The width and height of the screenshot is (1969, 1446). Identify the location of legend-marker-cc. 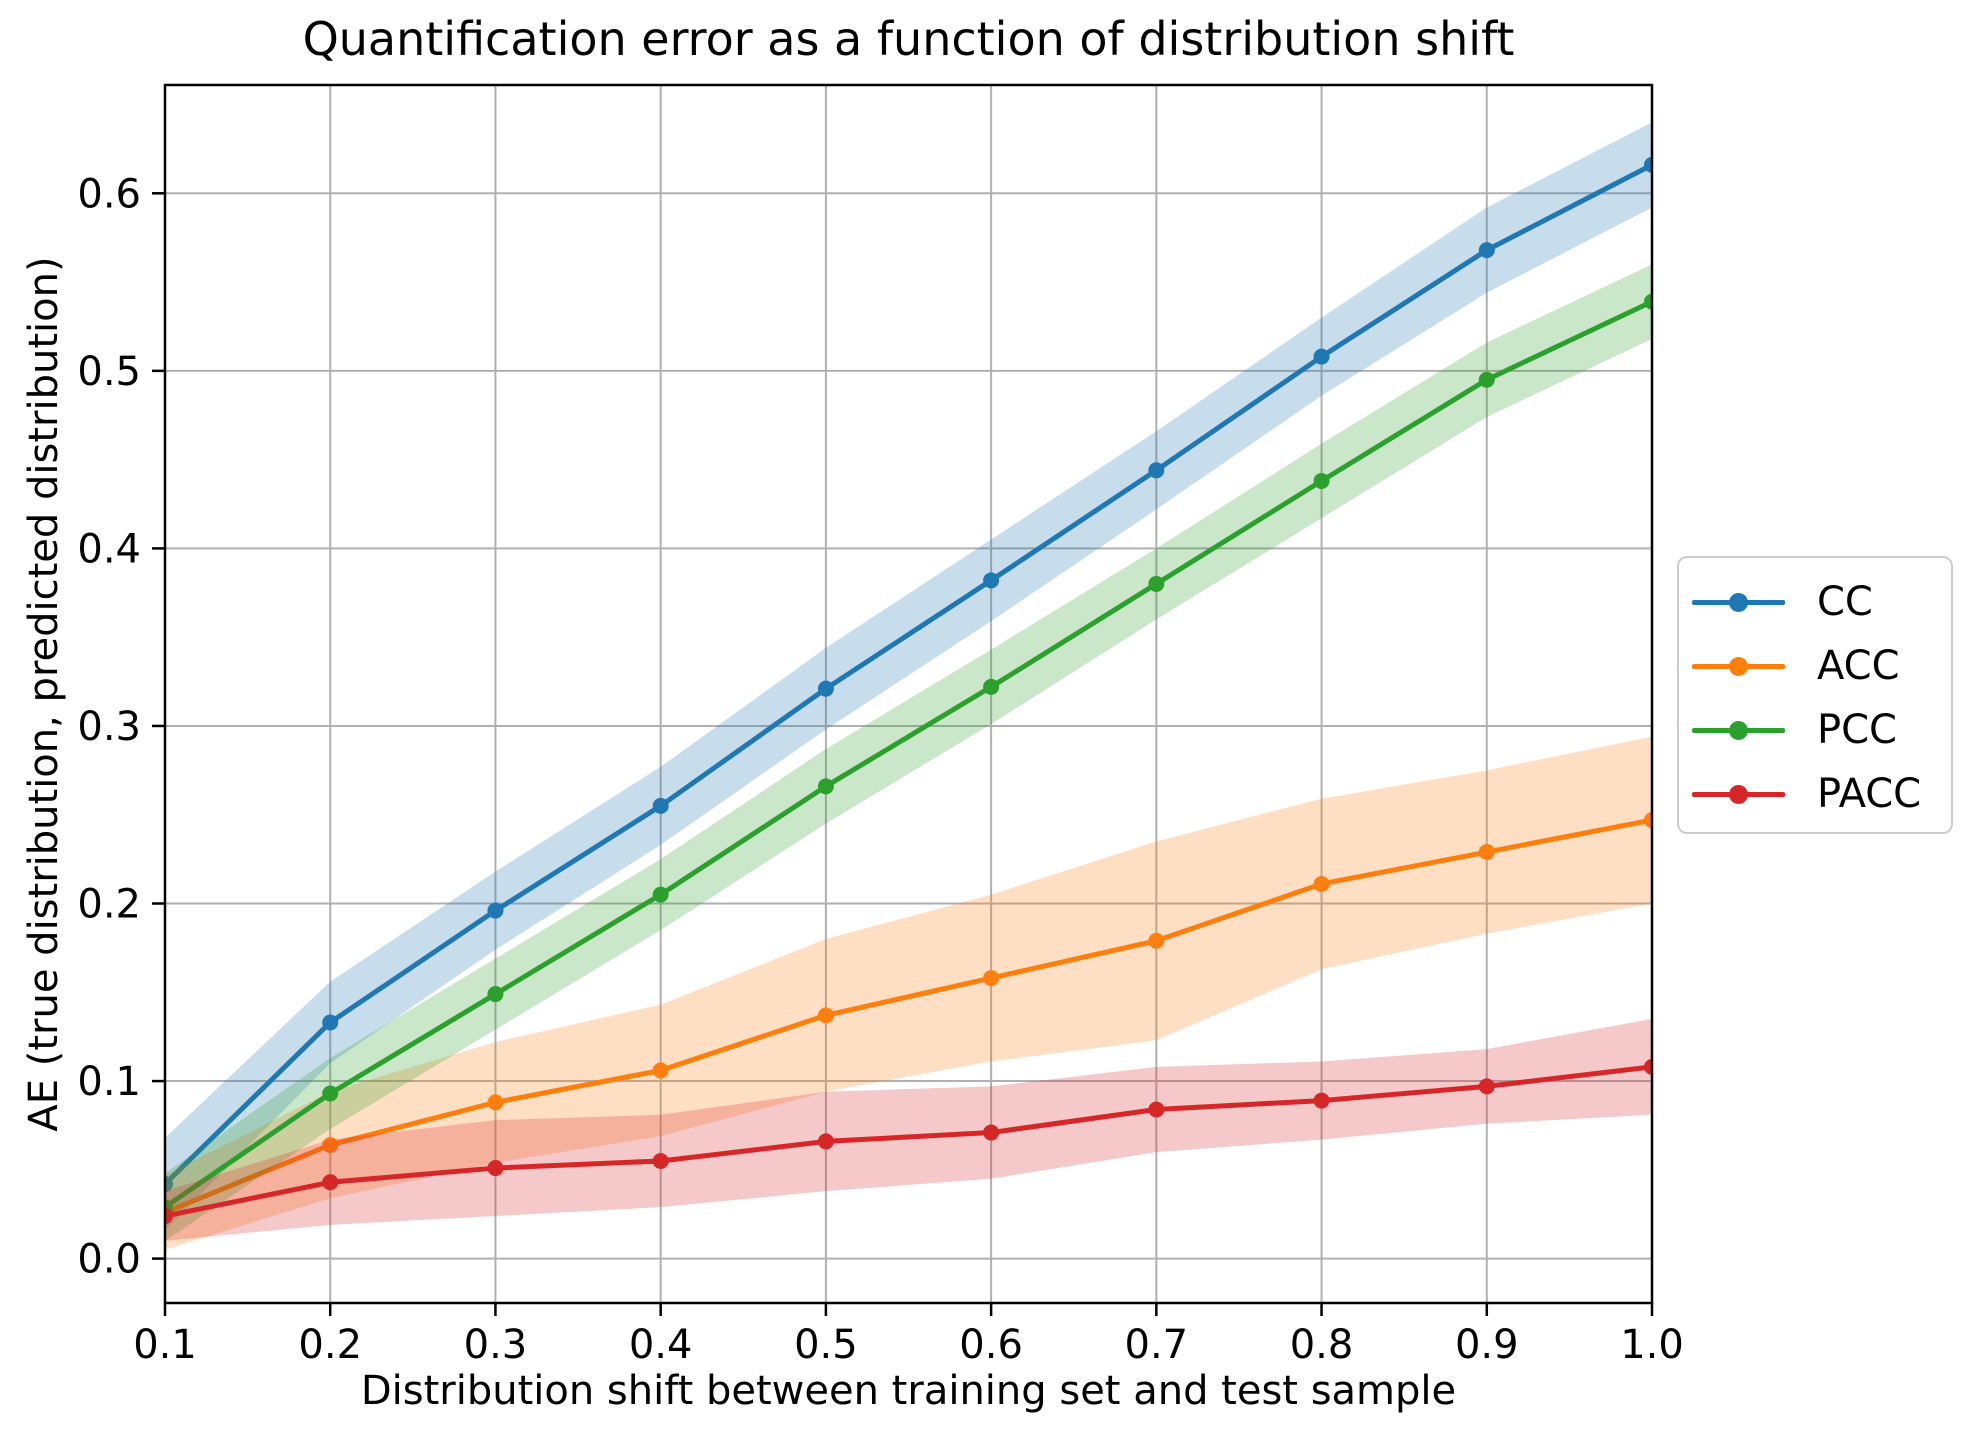
(1738, 602).